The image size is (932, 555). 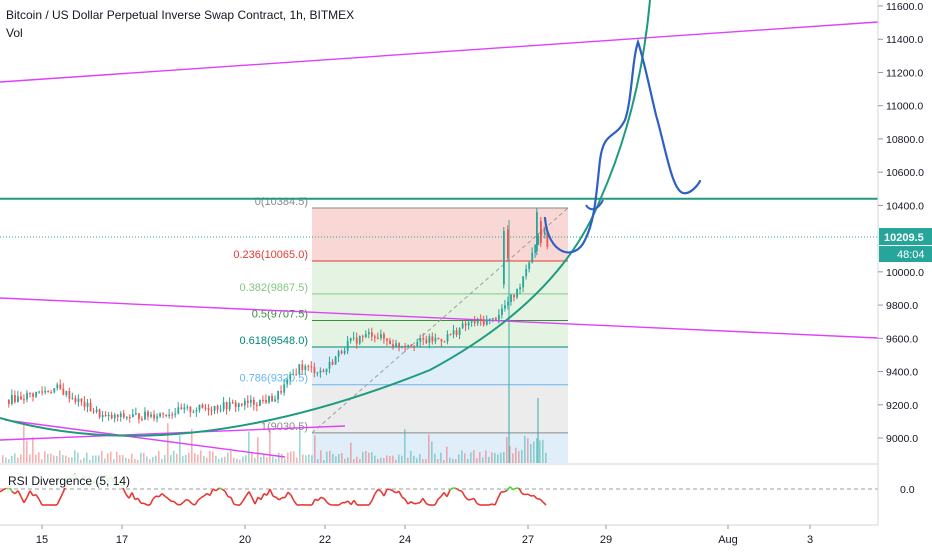 What do you see at coordinates (904, 7) in the screenshot?
I see `price-tick-label: 11600.0` at bounding box center [904, 7].